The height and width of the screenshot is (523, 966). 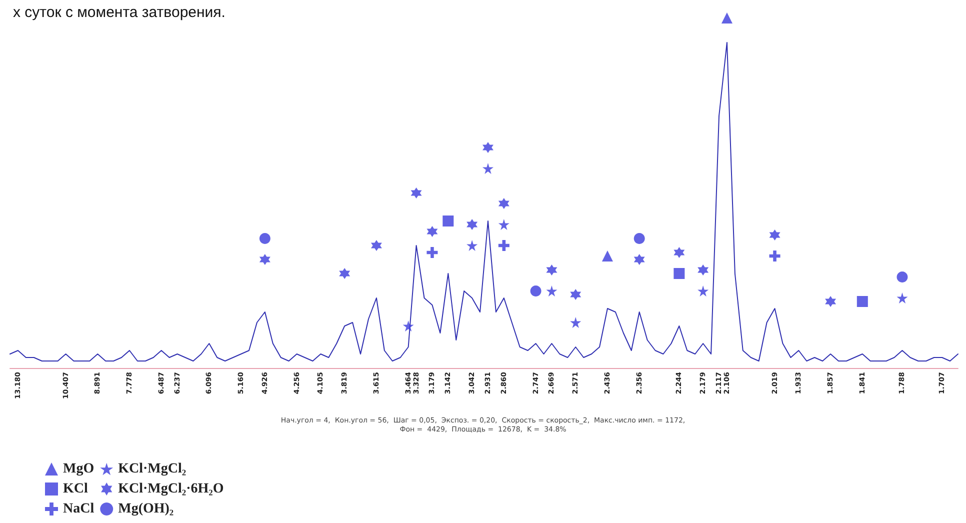 What do you see at coordinates (78, 509) in the screenshot?
I see `legend-label: NaCl` at bounding box center [78, 509].